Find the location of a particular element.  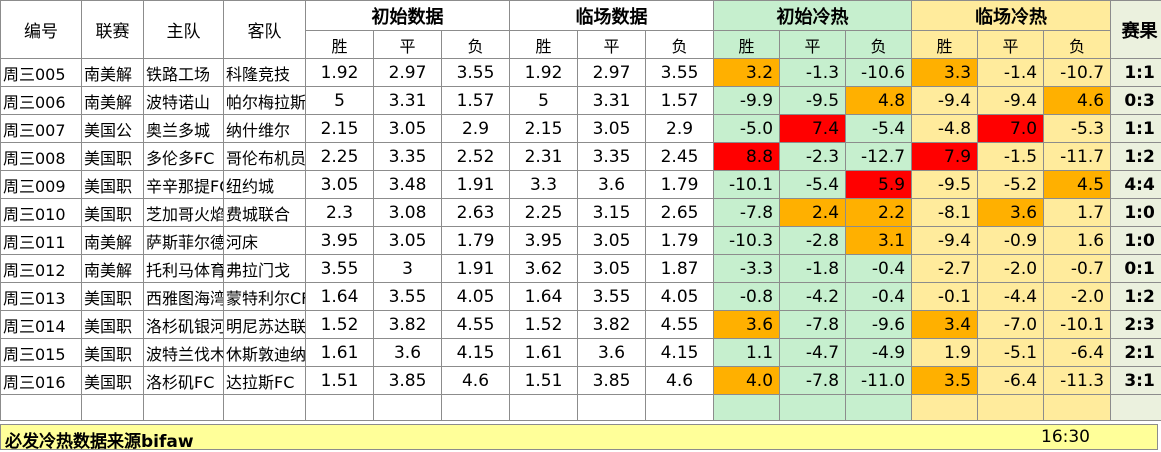

cell-home-team: 波特诺山 is located at coordinates (183, 100).